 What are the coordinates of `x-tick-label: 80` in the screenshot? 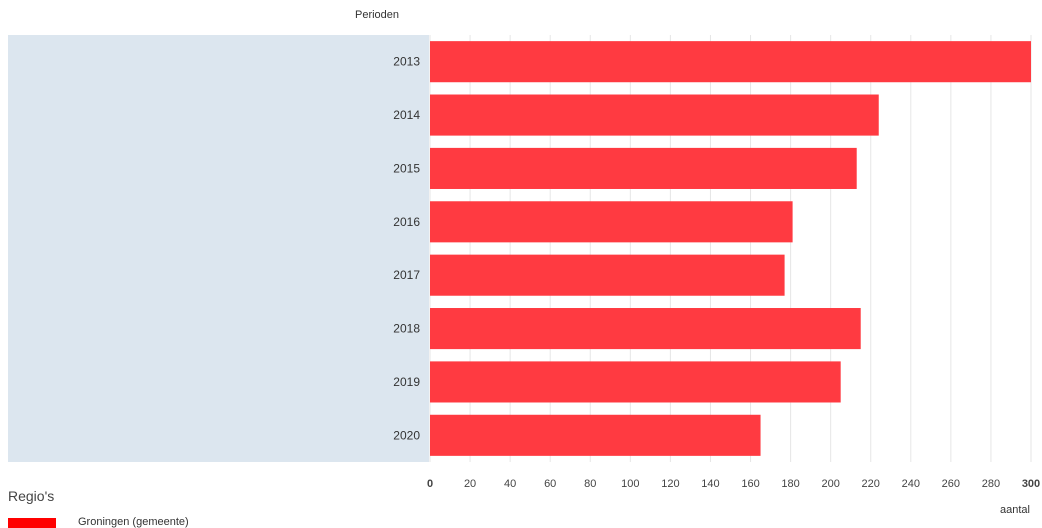 It's located at (590, 484).